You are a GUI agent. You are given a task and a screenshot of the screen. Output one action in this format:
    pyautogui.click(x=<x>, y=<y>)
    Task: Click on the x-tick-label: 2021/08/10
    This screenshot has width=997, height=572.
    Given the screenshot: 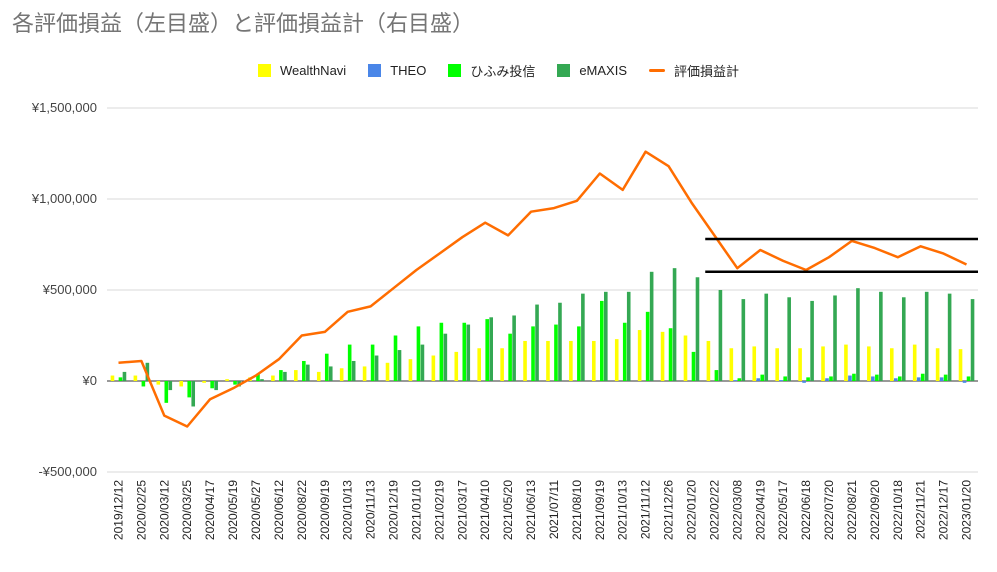 What is the action you would take?
    pyautogui.click(x=577, y=510)
    